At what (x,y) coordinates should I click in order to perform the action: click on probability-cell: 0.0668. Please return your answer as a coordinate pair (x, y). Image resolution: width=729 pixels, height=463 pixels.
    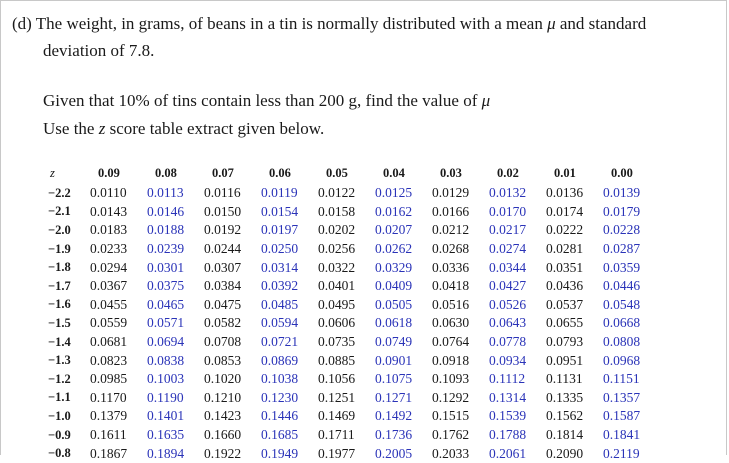
    Looking at the image, I should click on (622, 323).